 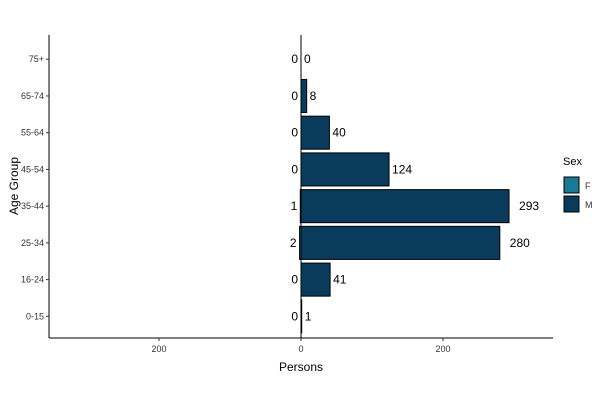 I want to click on data-label-f-35-44: 1, so click(x=294, y=206).